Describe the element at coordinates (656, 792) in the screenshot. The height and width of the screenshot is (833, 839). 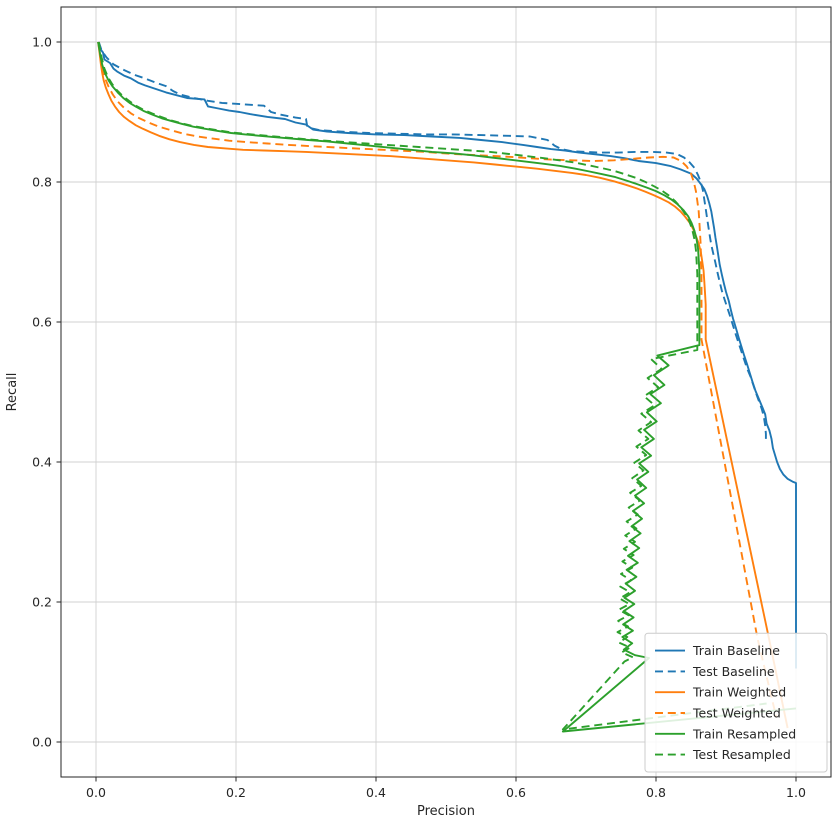
I see `x-tick-label: 0.8` at that location.